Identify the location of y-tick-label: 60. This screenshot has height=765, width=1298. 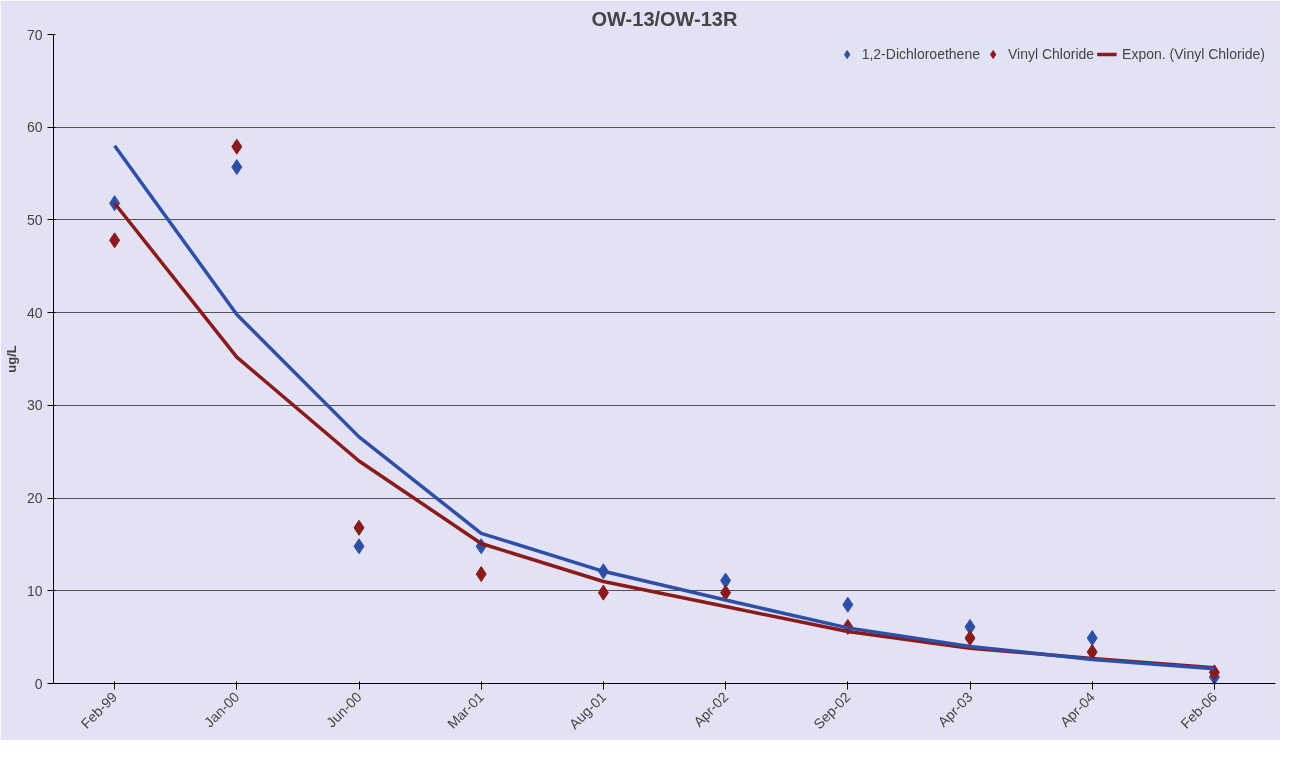
(34, 127).